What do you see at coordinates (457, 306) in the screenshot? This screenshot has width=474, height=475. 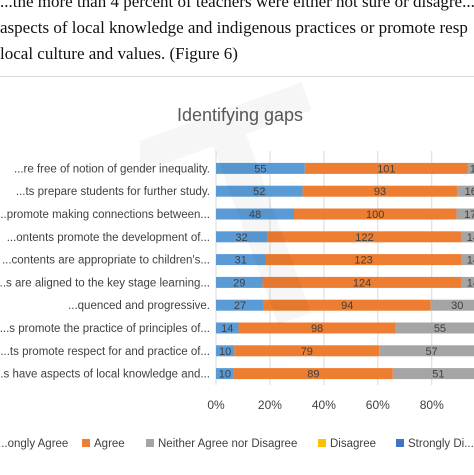 I see `data-label: 30` at bounding box center [457, 306].